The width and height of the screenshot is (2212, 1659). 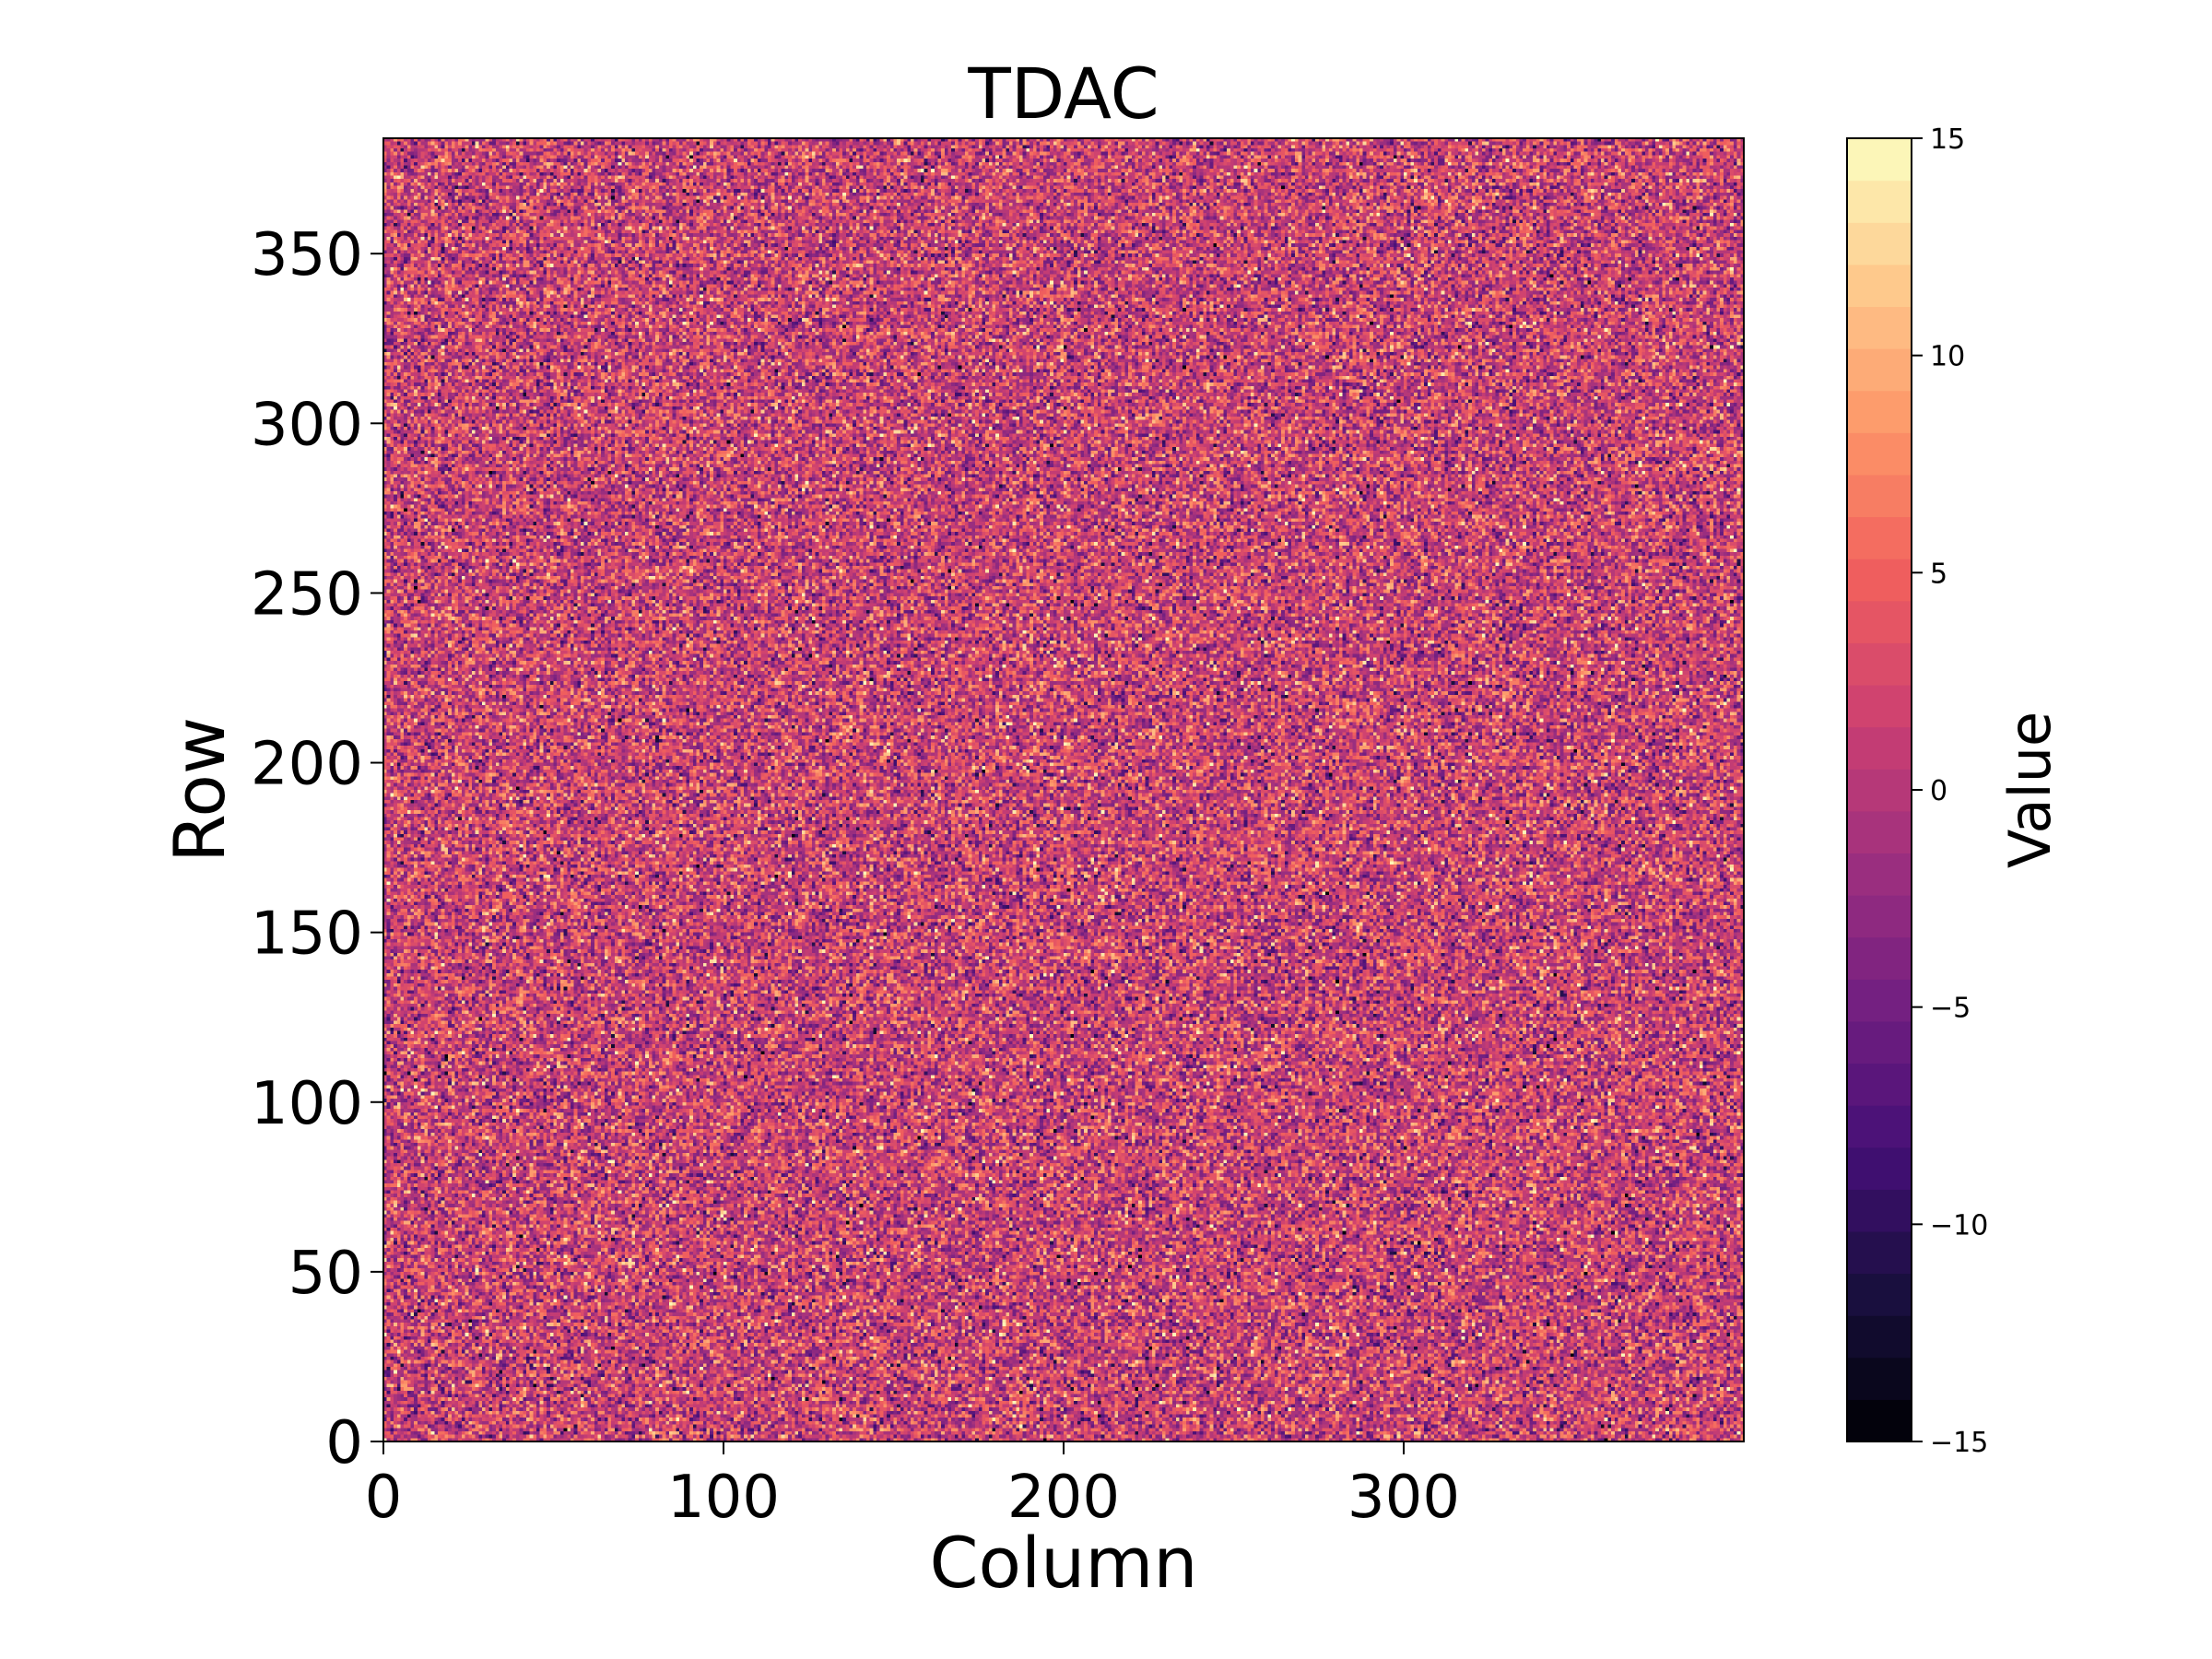 What do you see at coordinates (307, 425) in the screenshot?
I see `y-tick-label: 300` at bounding box center [307, 425].